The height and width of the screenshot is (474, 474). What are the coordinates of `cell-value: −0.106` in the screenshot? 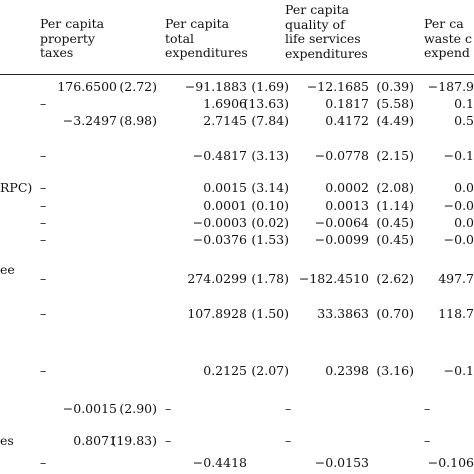 It's located at (450, 462).